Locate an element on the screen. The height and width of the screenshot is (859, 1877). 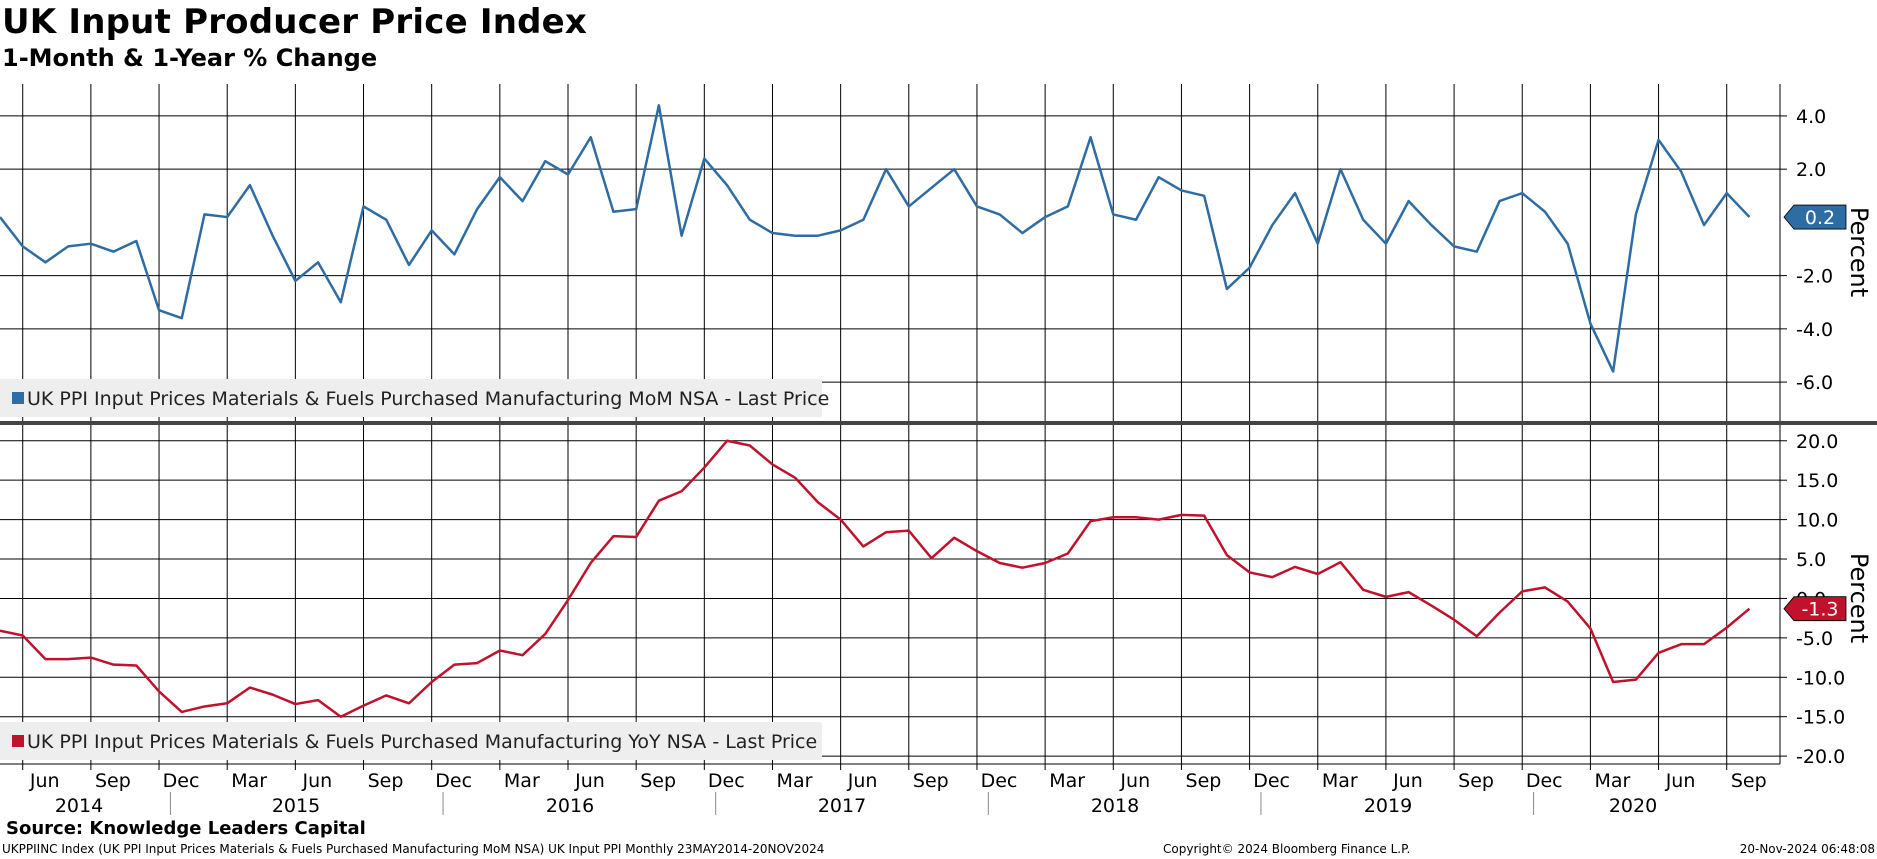
y-tick-label: 5.0 is located at coordinates (1811, 560).